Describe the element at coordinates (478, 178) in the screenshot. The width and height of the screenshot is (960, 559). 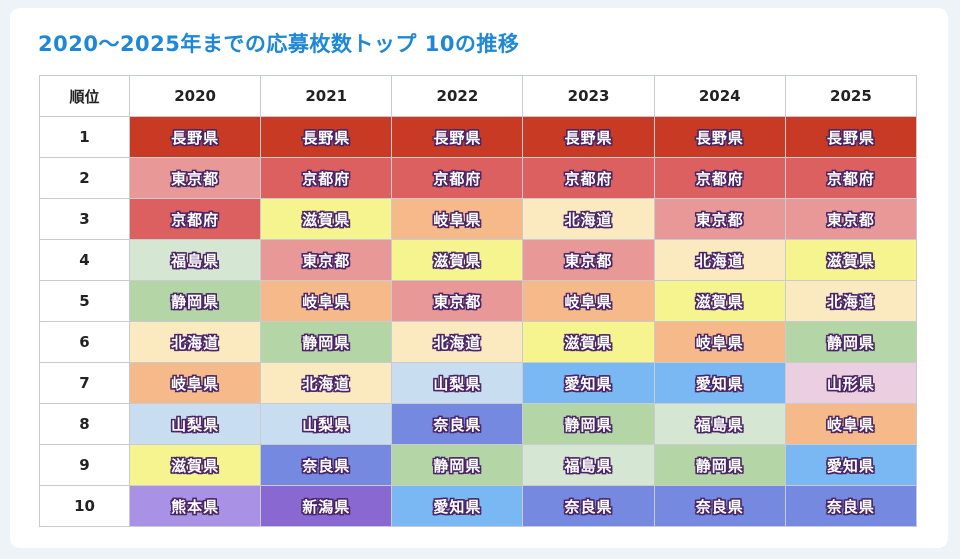
I see `table-row: 2 東京都 京都府 京都府 京都府 京都府 京都府` at that location.